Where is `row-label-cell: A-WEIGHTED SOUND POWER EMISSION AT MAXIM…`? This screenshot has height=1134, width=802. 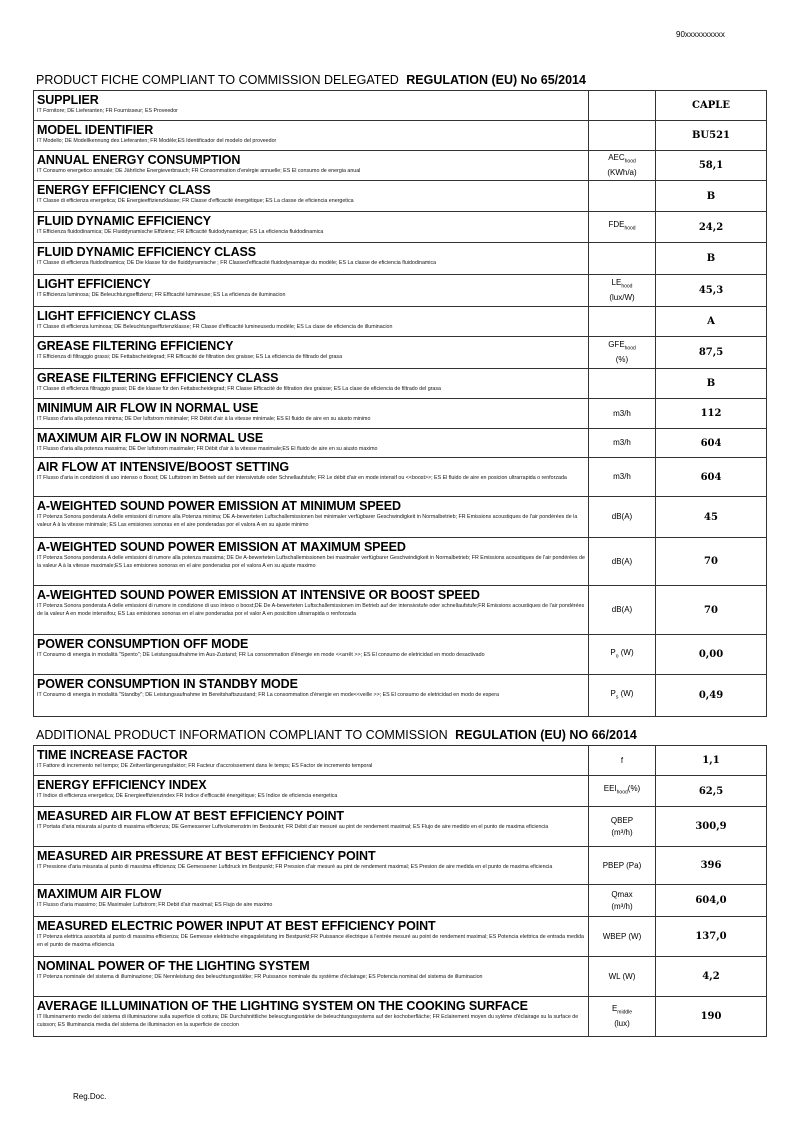
row-label-cell: A-WEIGHTED SOUND POWER EMISSION AT MAXIM… is located at coordinates (311, 561).